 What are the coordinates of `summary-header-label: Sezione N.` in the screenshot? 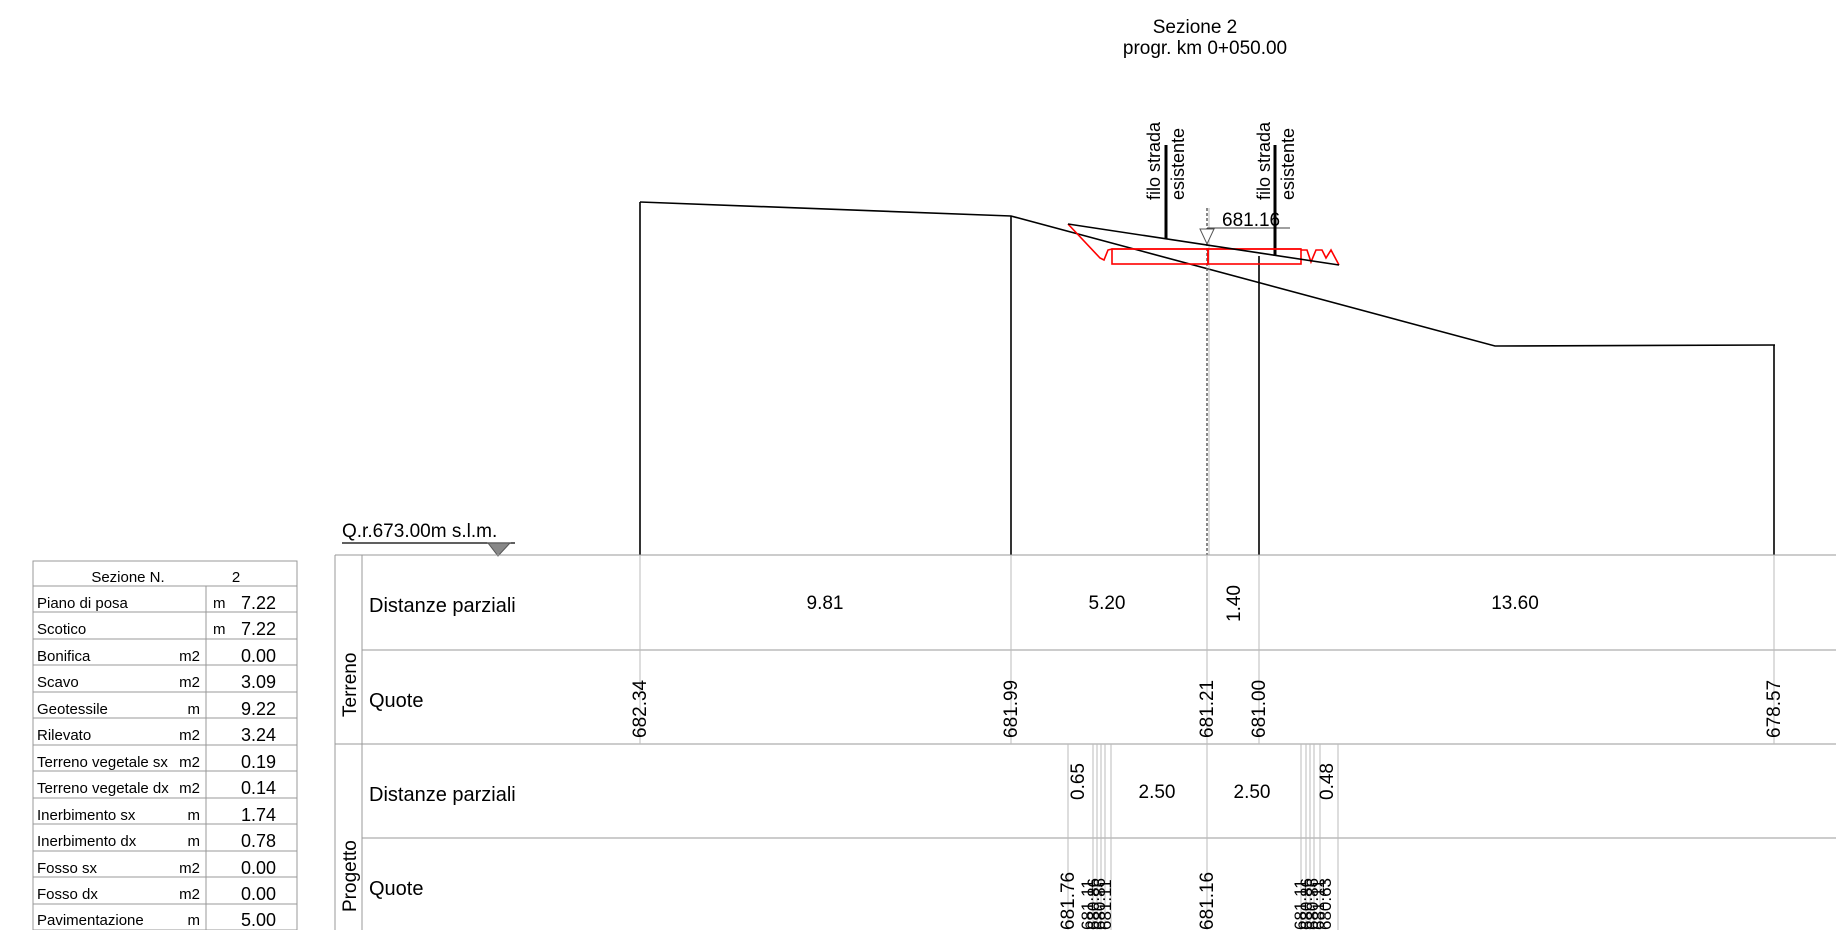 It's located at (127, 577).